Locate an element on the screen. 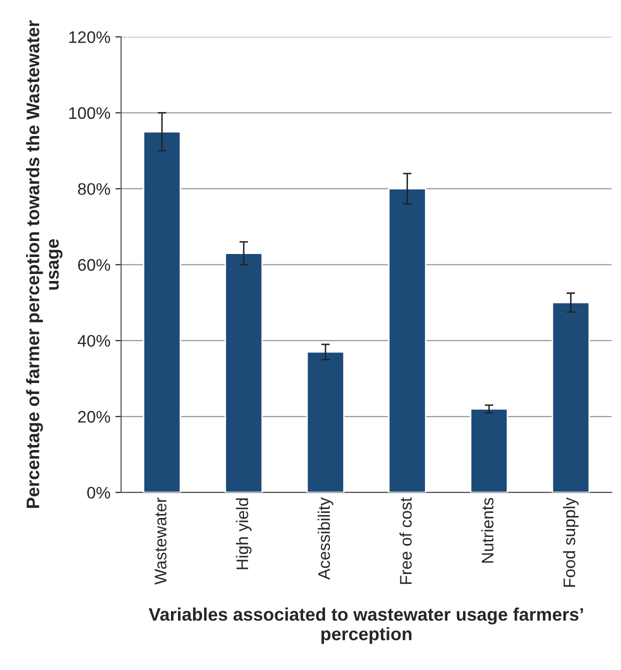 This screenshot has height=670, width=621. x-tick-label: Nutrients is located at coordinates (487, 530).